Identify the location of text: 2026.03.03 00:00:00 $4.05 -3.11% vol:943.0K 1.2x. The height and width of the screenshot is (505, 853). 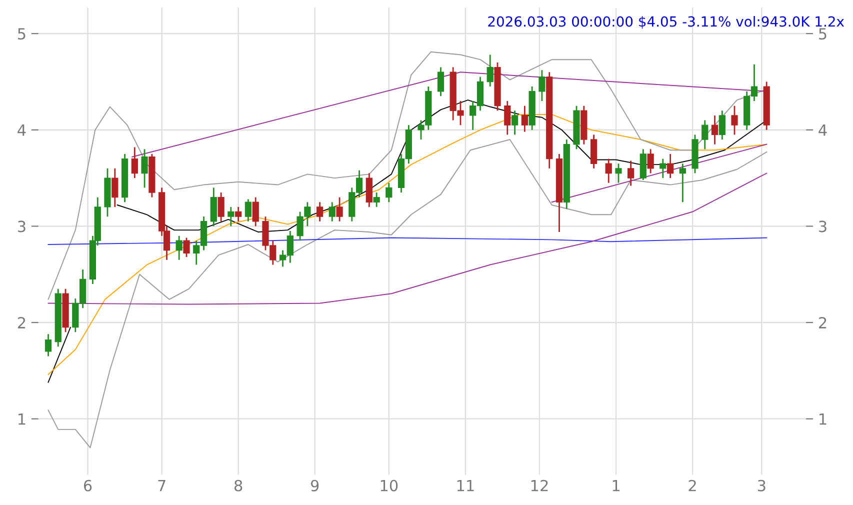
(666, 22).